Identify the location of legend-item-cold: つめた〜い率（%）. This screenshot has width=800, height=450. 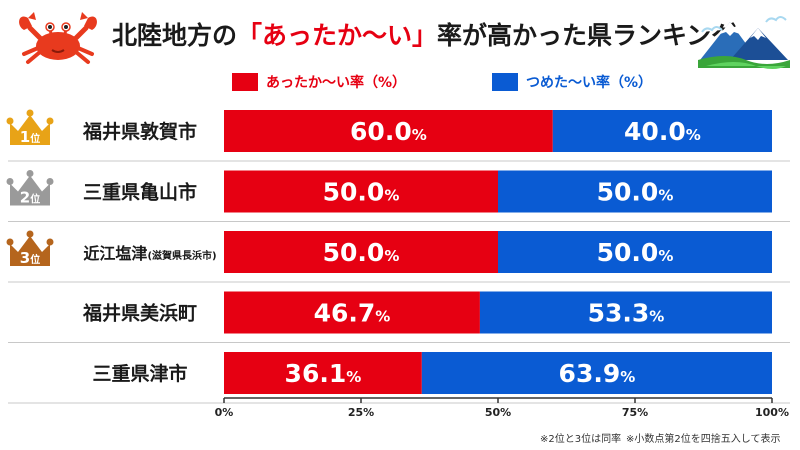
(572, 82).